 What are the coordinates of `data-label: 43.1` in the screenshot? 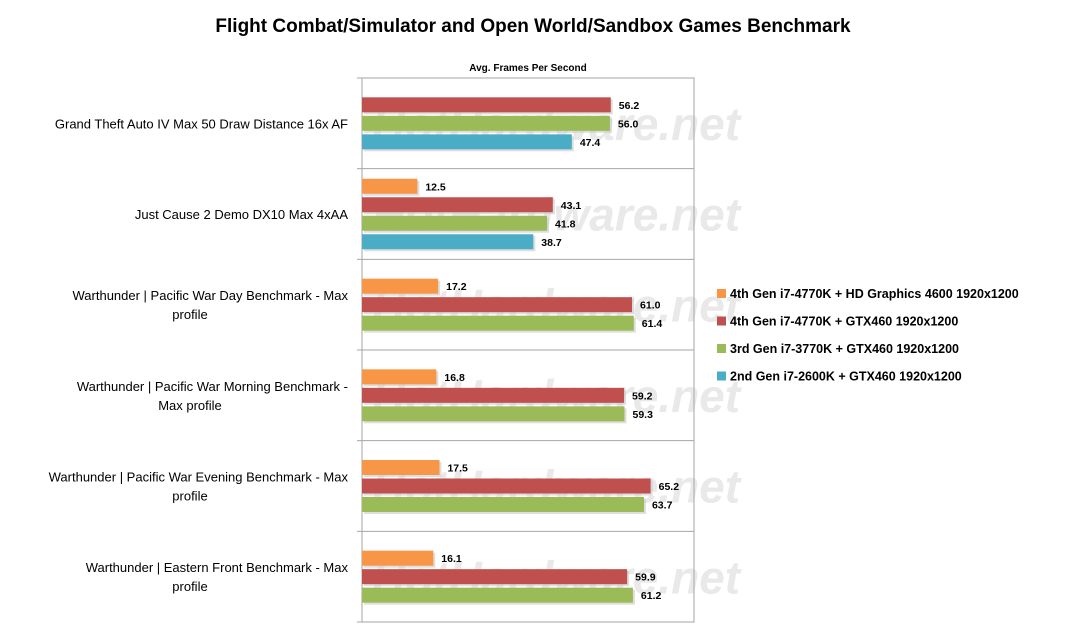 It's located at (571, 206).